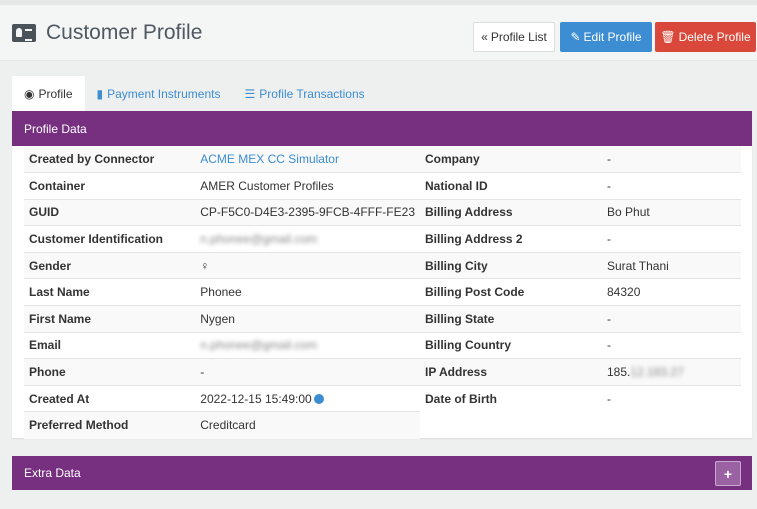 The height and width of the screenshot is (509, 757). I want to click on field-value: 84320, so click(671, 292).